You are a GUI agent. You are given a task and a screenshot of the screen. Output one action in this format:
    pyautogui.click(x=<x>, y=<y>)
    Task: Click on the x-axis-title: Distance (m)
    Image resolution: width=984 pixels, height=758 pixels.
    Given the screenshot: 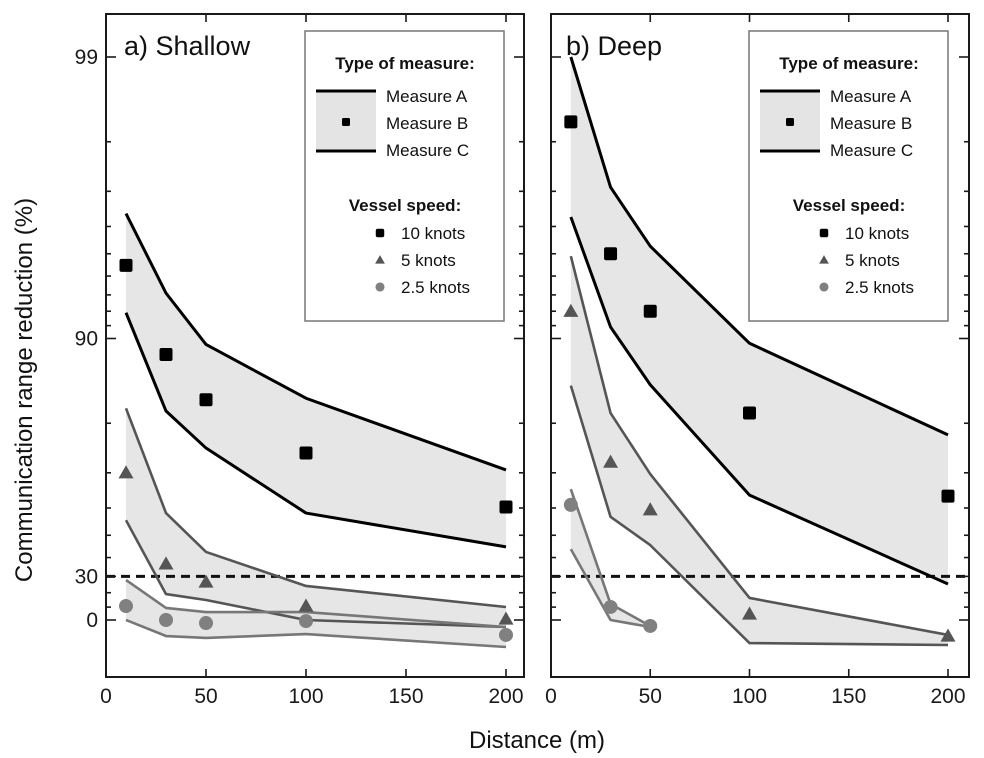 What is the action you would take?
    pyautogui.click(x=537, y=740)
    